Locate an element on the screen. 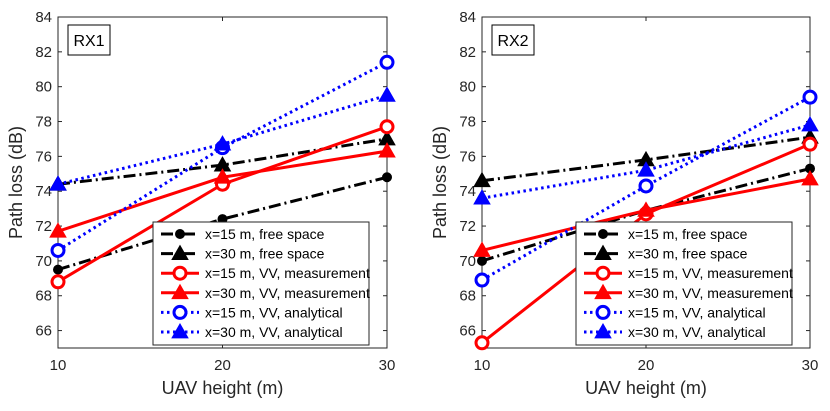  y-tick-label: 80 is located at coordinates (467, 87).